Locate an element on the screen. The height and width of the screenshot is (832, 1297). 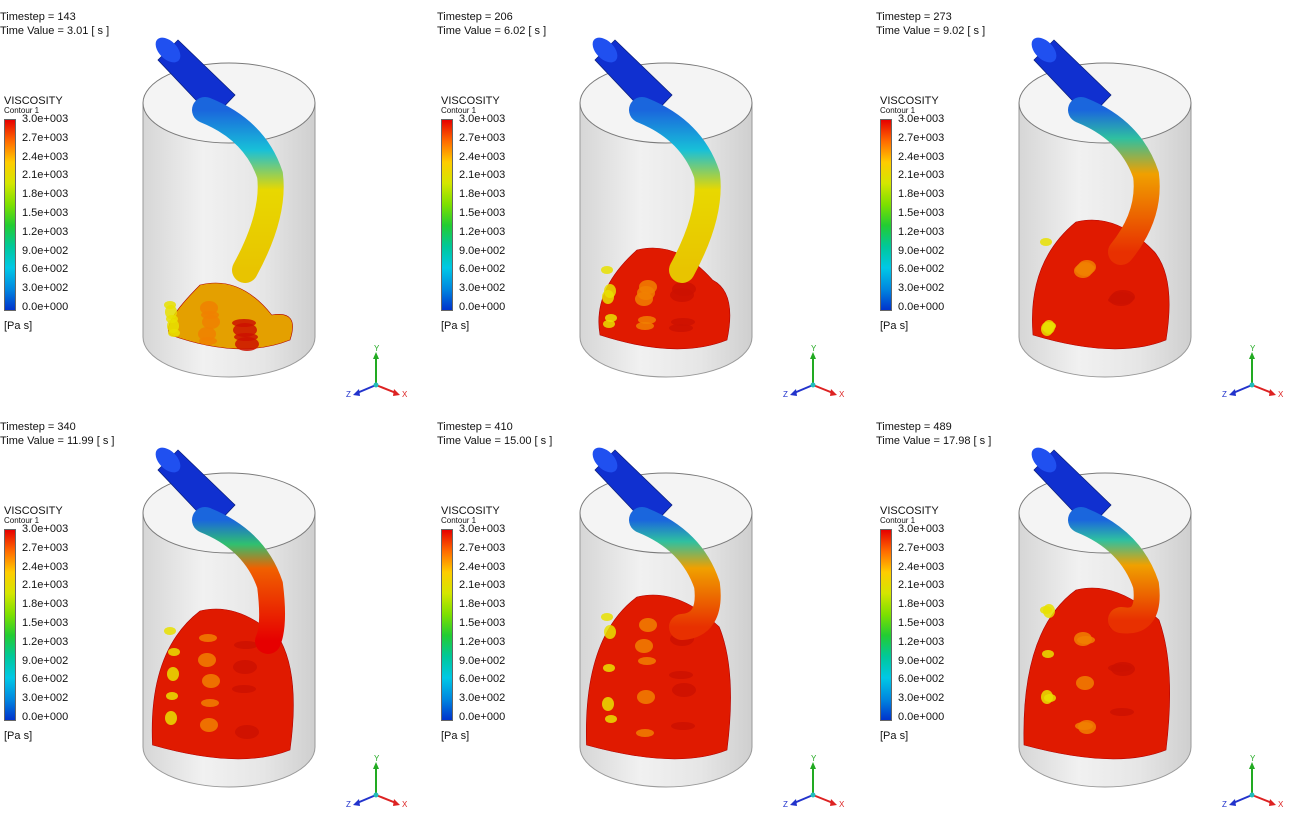
legend-tick-label: 0.0e+000 is located at coordinates (921, 307).